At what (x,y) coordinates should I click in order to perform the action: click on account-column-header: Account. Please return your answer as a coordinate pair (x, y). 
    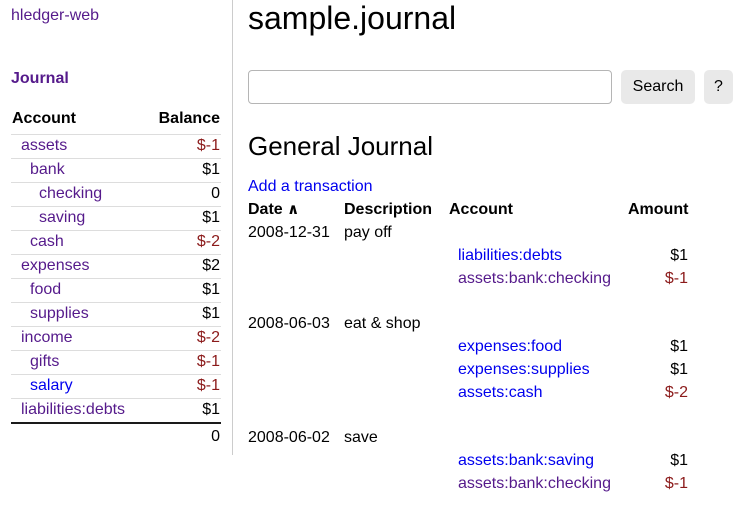
    Looking at the image, I should click on (44, 118).